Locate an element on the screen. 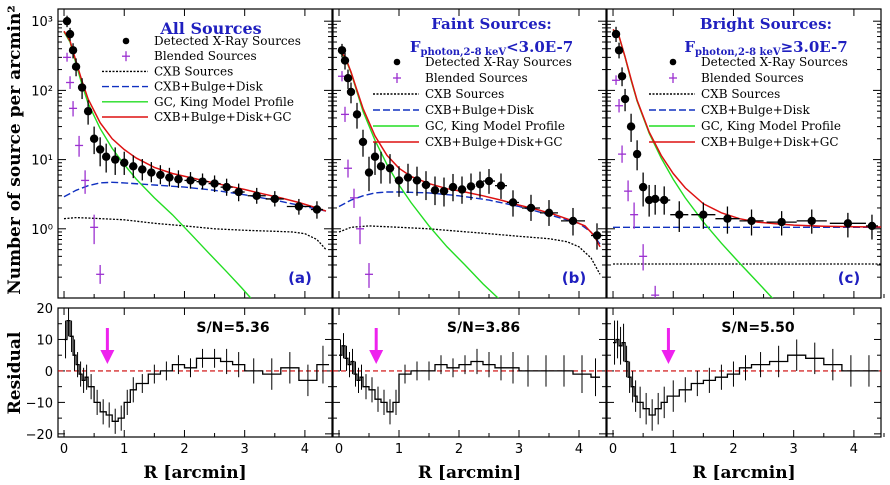 The height and width of the screenshot is (485, 890). x-tick-label: 3 is located at coordinates (245, 449).